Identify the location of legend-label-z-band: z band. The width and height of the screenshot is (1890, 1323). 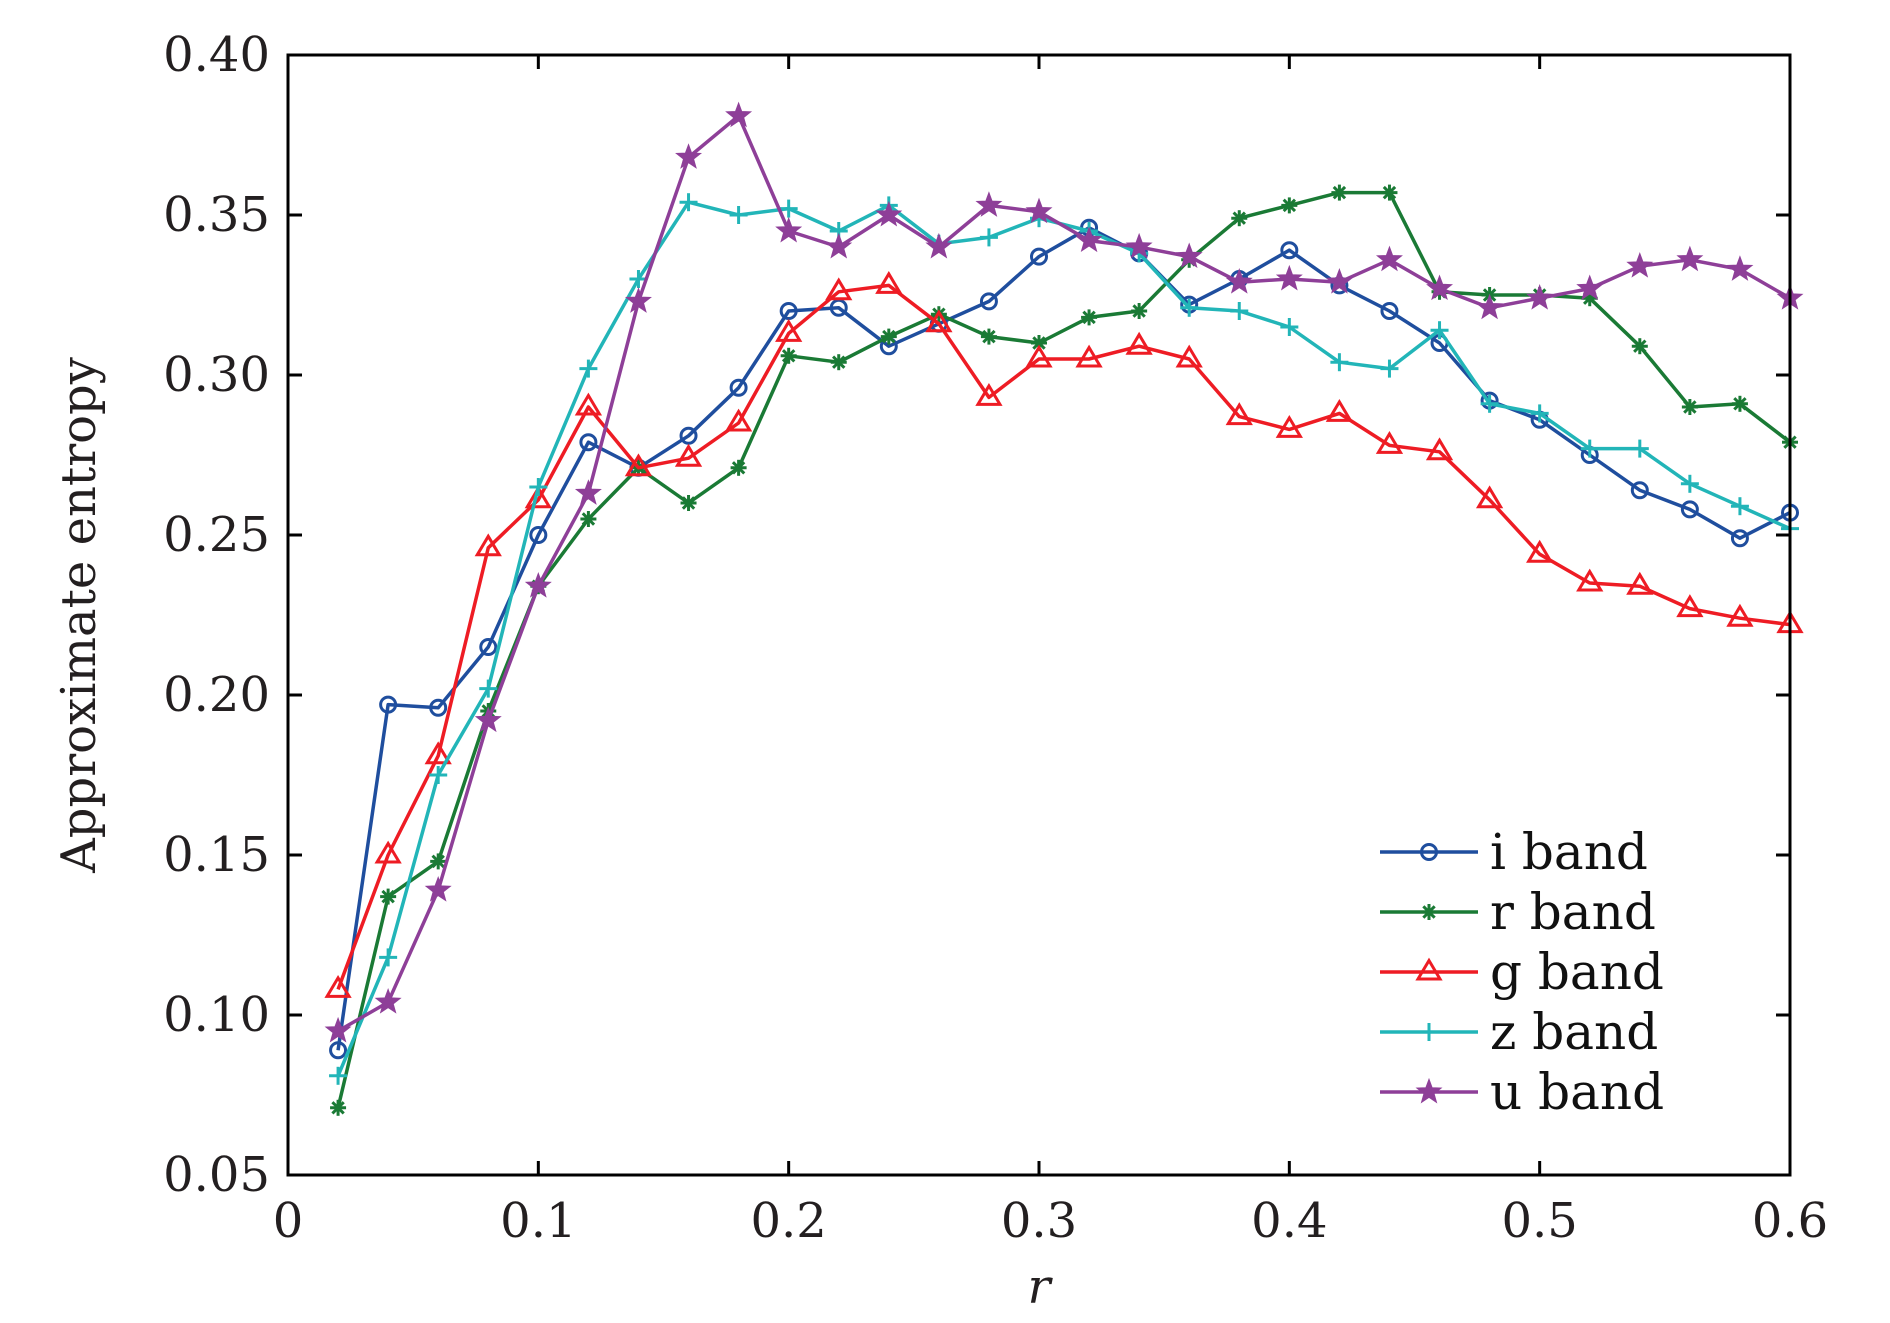
(1574, 1032).